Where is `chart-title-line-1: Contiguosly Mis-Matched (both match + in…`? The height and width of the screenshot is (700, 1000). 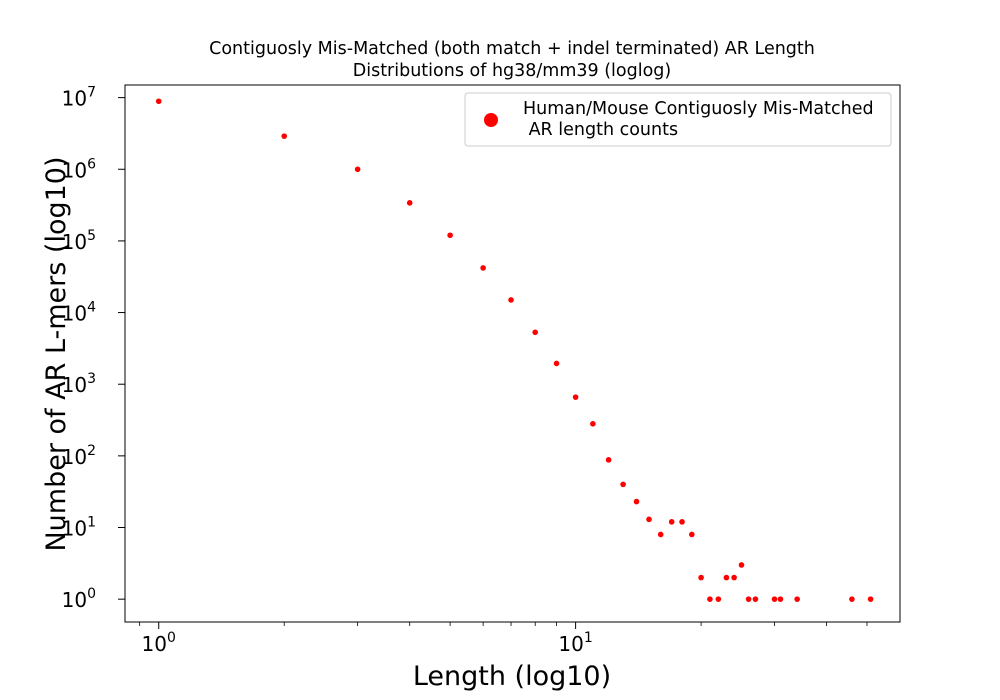 chart-title-line-1: Contiguosly Mis-Matched (both match + in… is located at coordinates (512, 49).